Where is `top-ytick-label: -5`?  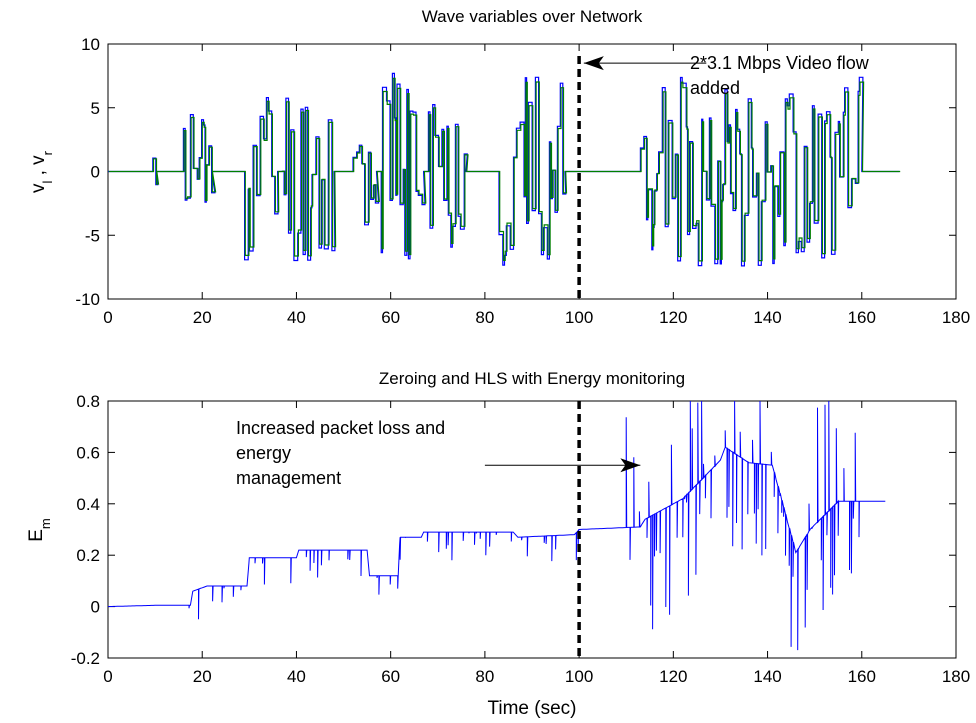
top-ytick-label: -5 is located at coordinates (92, 235).